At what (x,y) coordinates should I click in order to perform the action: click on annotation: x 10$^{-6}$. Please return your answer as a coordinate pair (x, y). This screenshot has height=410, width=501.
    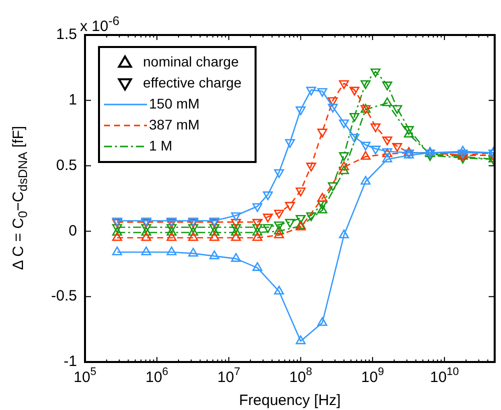
    Looking at the image, I should click on (100, 24).